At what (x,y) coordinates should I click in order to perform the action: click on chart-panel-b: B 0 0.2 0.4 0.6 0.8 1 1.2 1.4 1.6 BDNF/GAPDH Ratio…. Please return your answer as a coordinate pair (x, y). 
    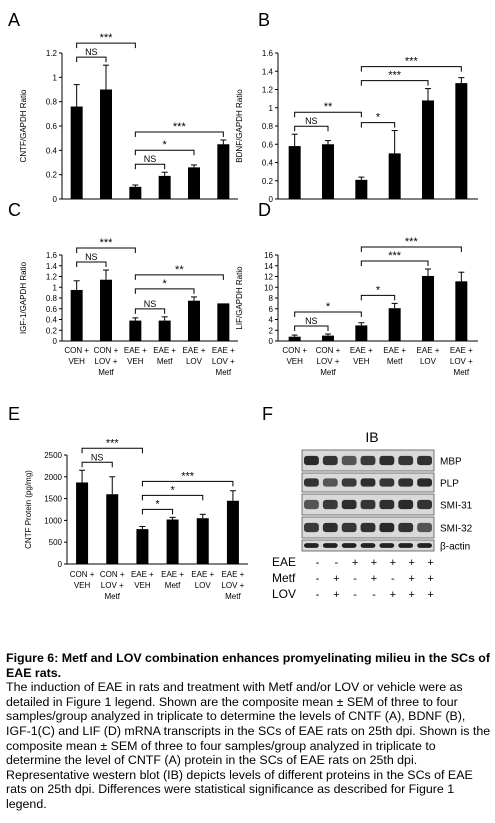
    Looking at the image, I should click on (356, 107).